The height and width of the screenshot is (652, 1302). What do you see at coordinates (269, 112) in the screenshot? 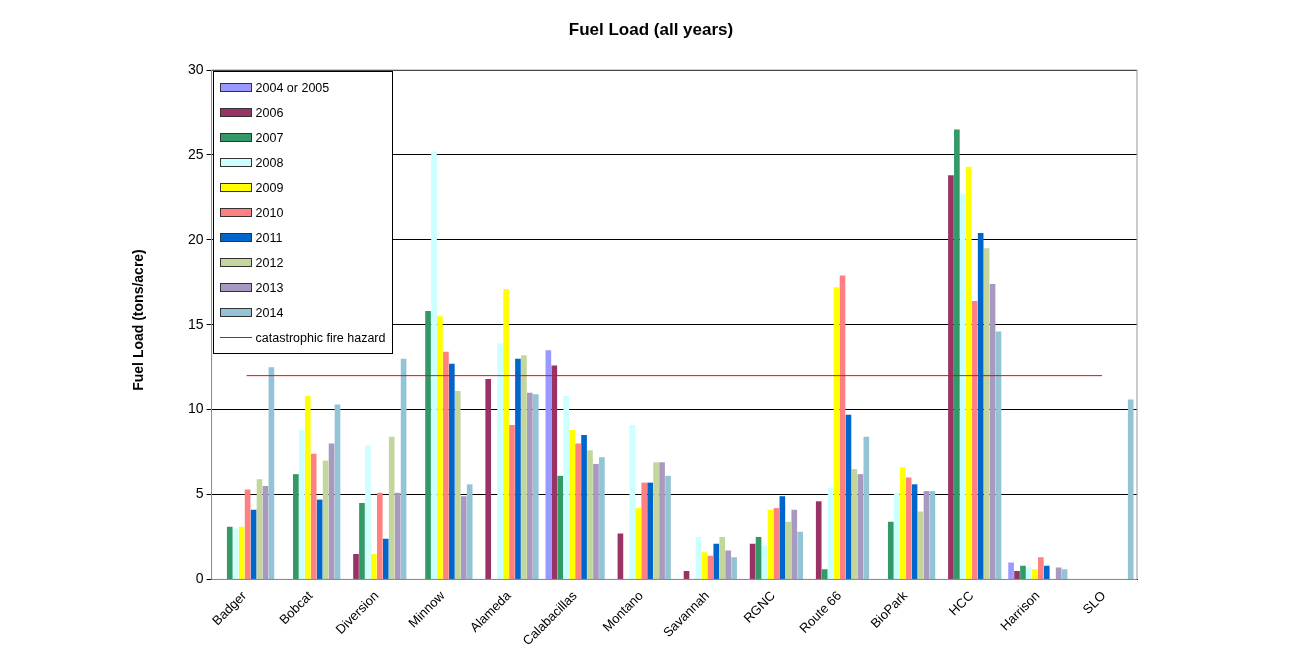
I see `legend-label: 2006` at bounding box center [269, 112].